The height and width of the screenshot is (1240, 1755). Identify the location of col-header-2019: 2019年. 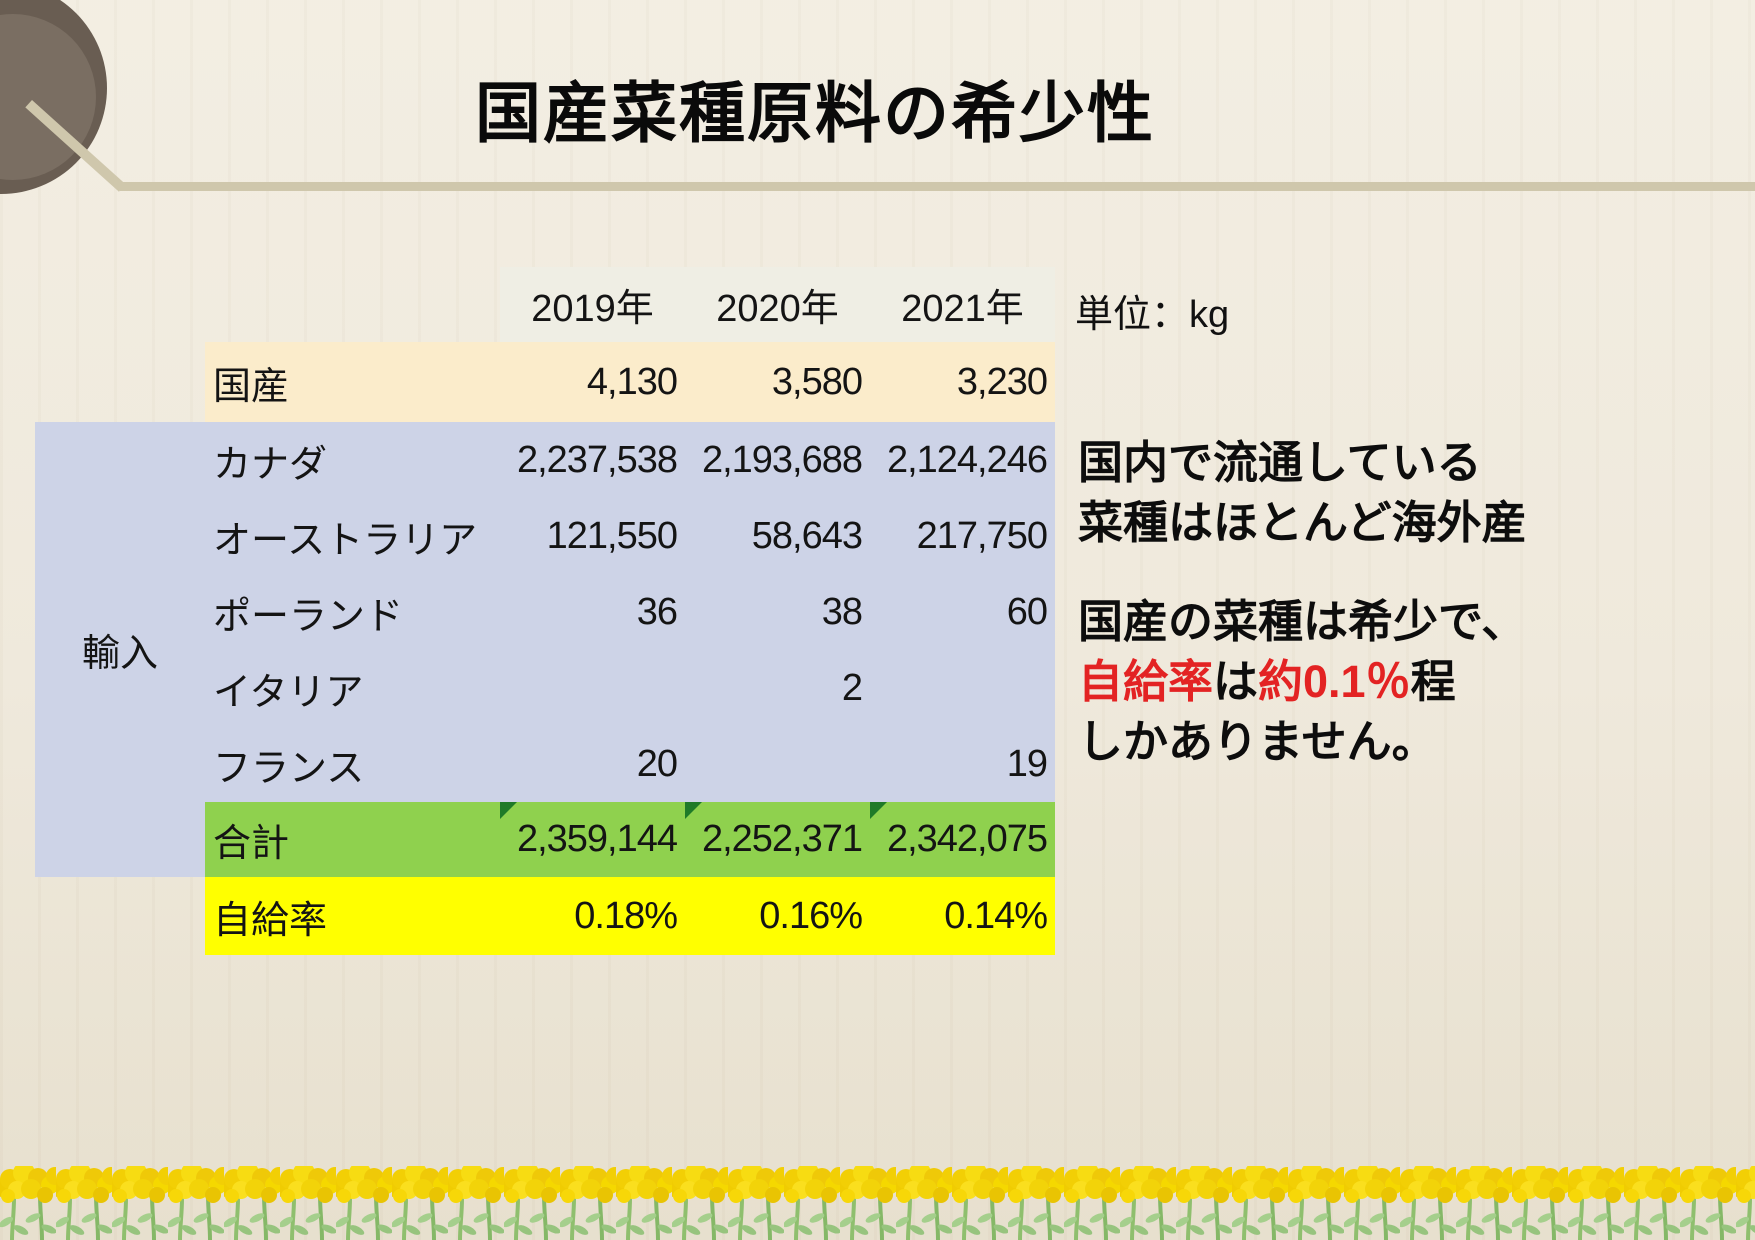
(592, 304).